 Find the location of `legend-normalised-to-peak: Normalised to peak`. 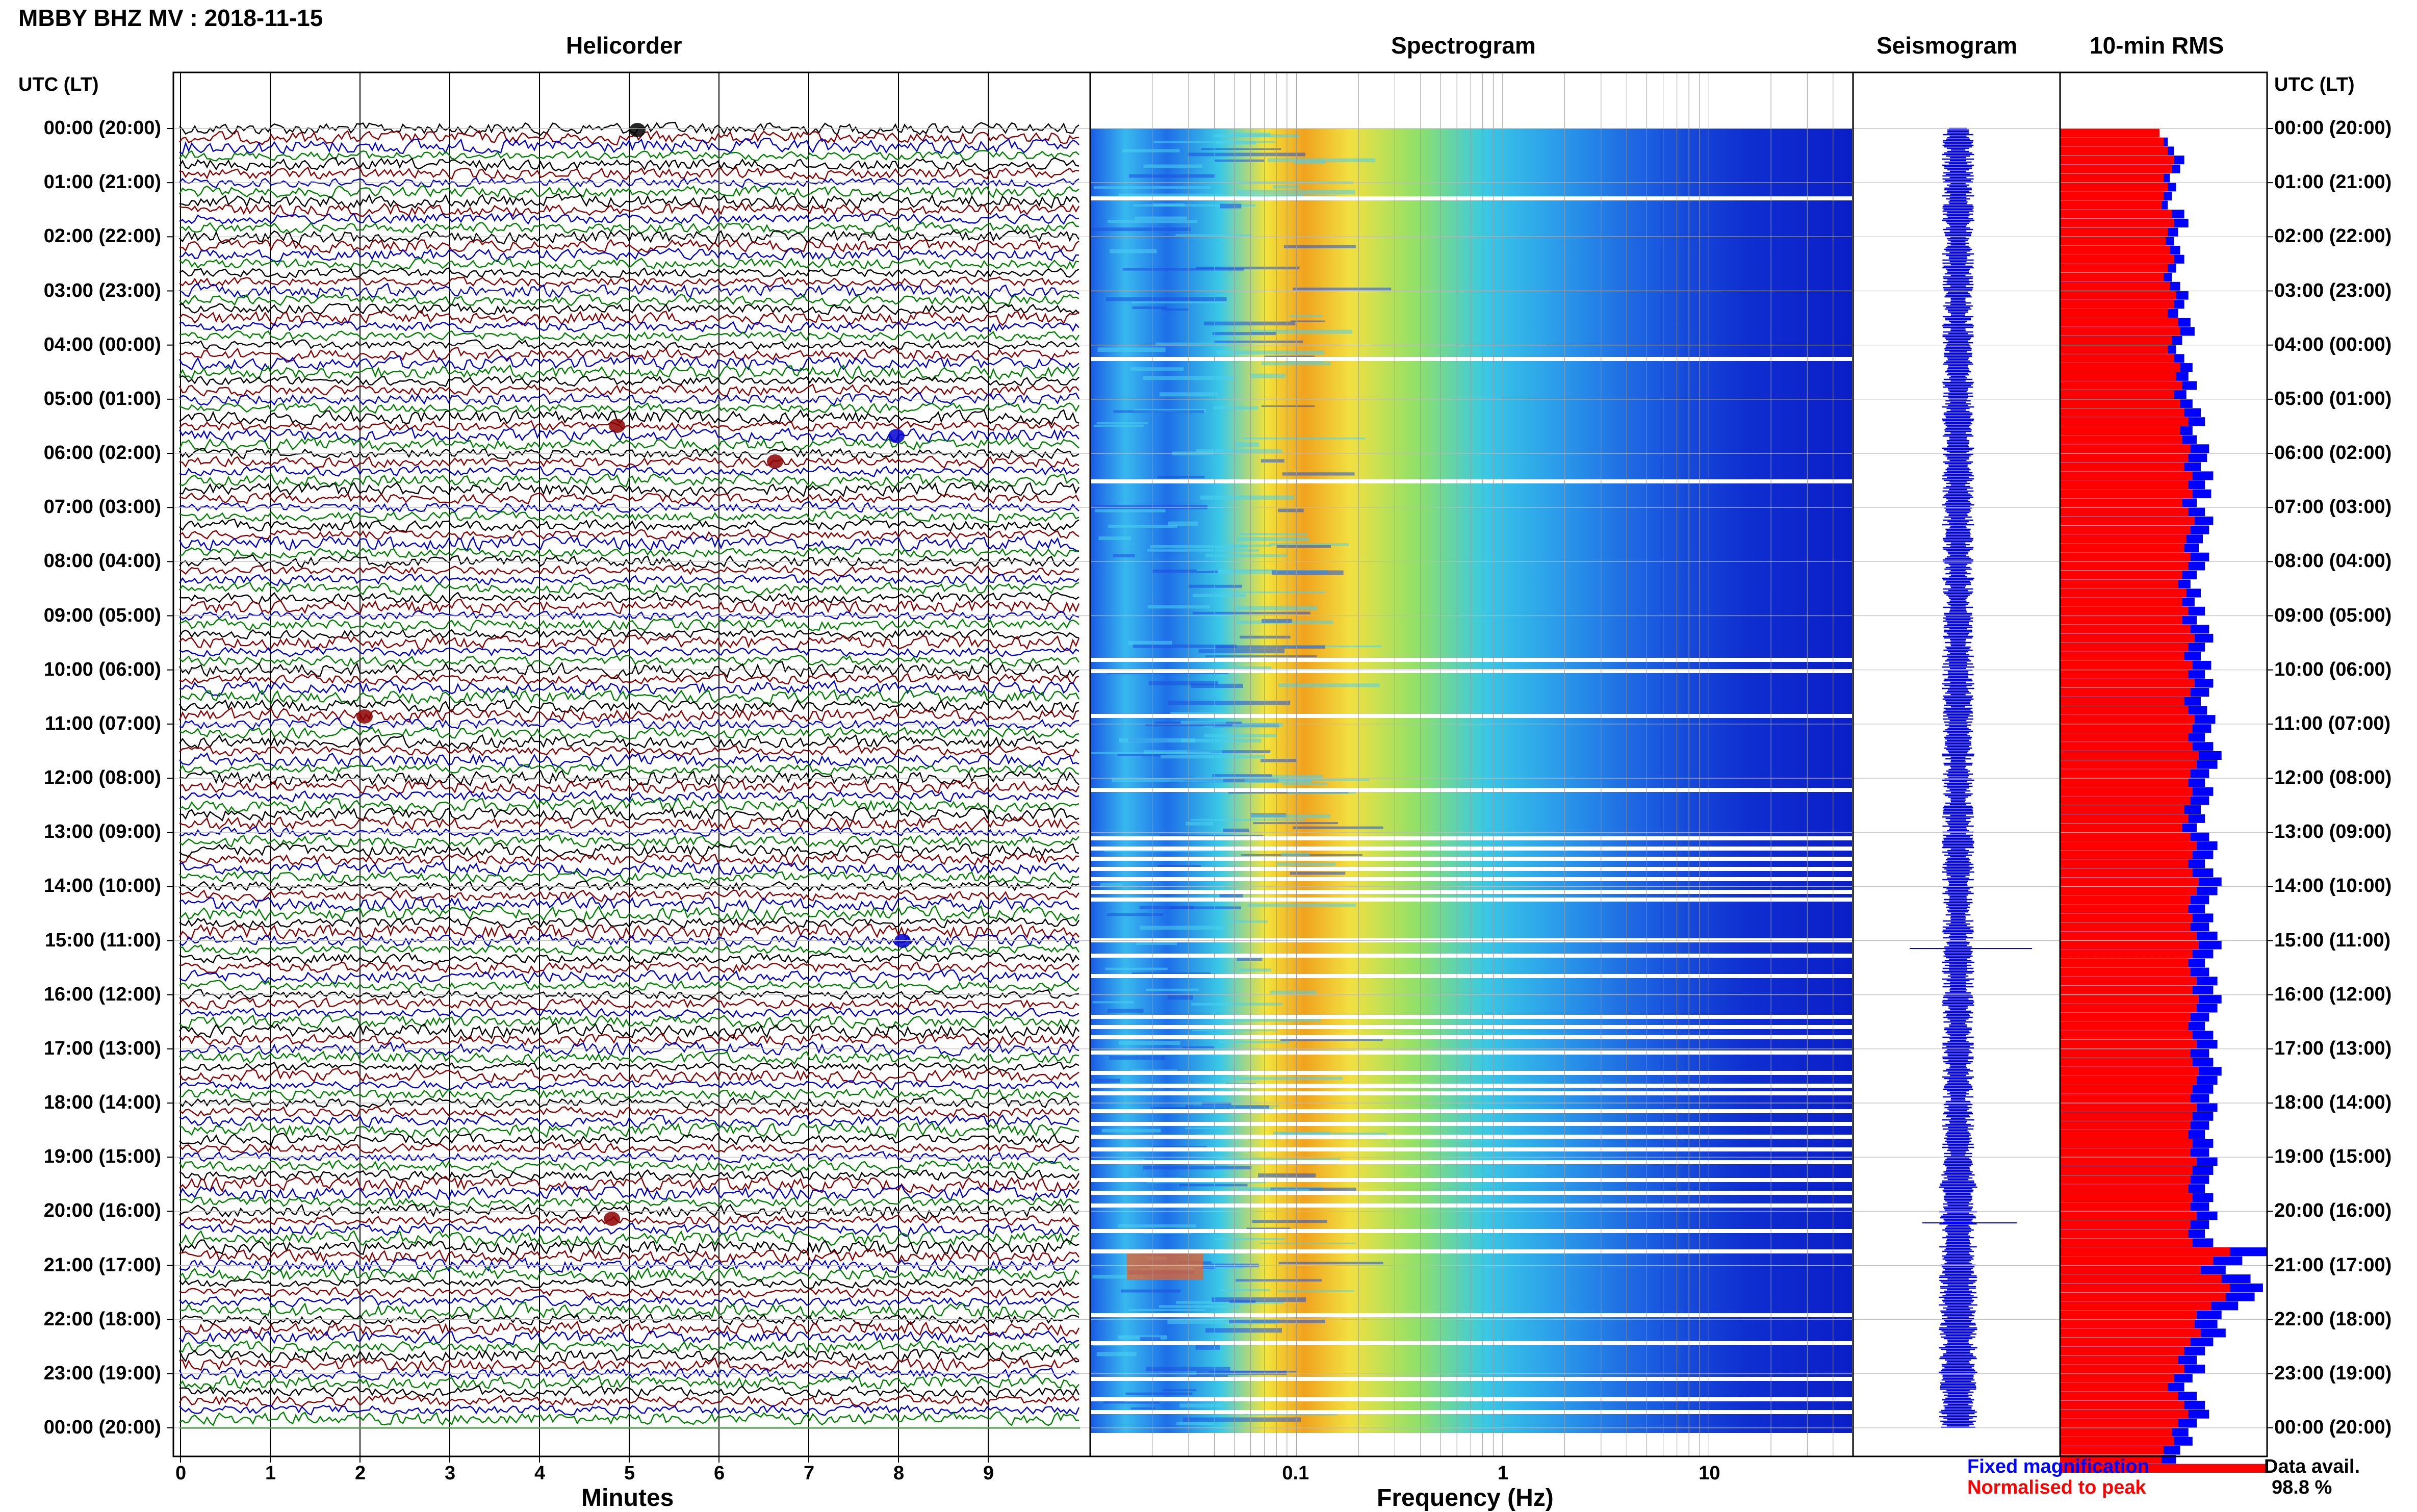

legend-normalised-to-peak: Normalised to peak is located at coordinates (2056, 1488).